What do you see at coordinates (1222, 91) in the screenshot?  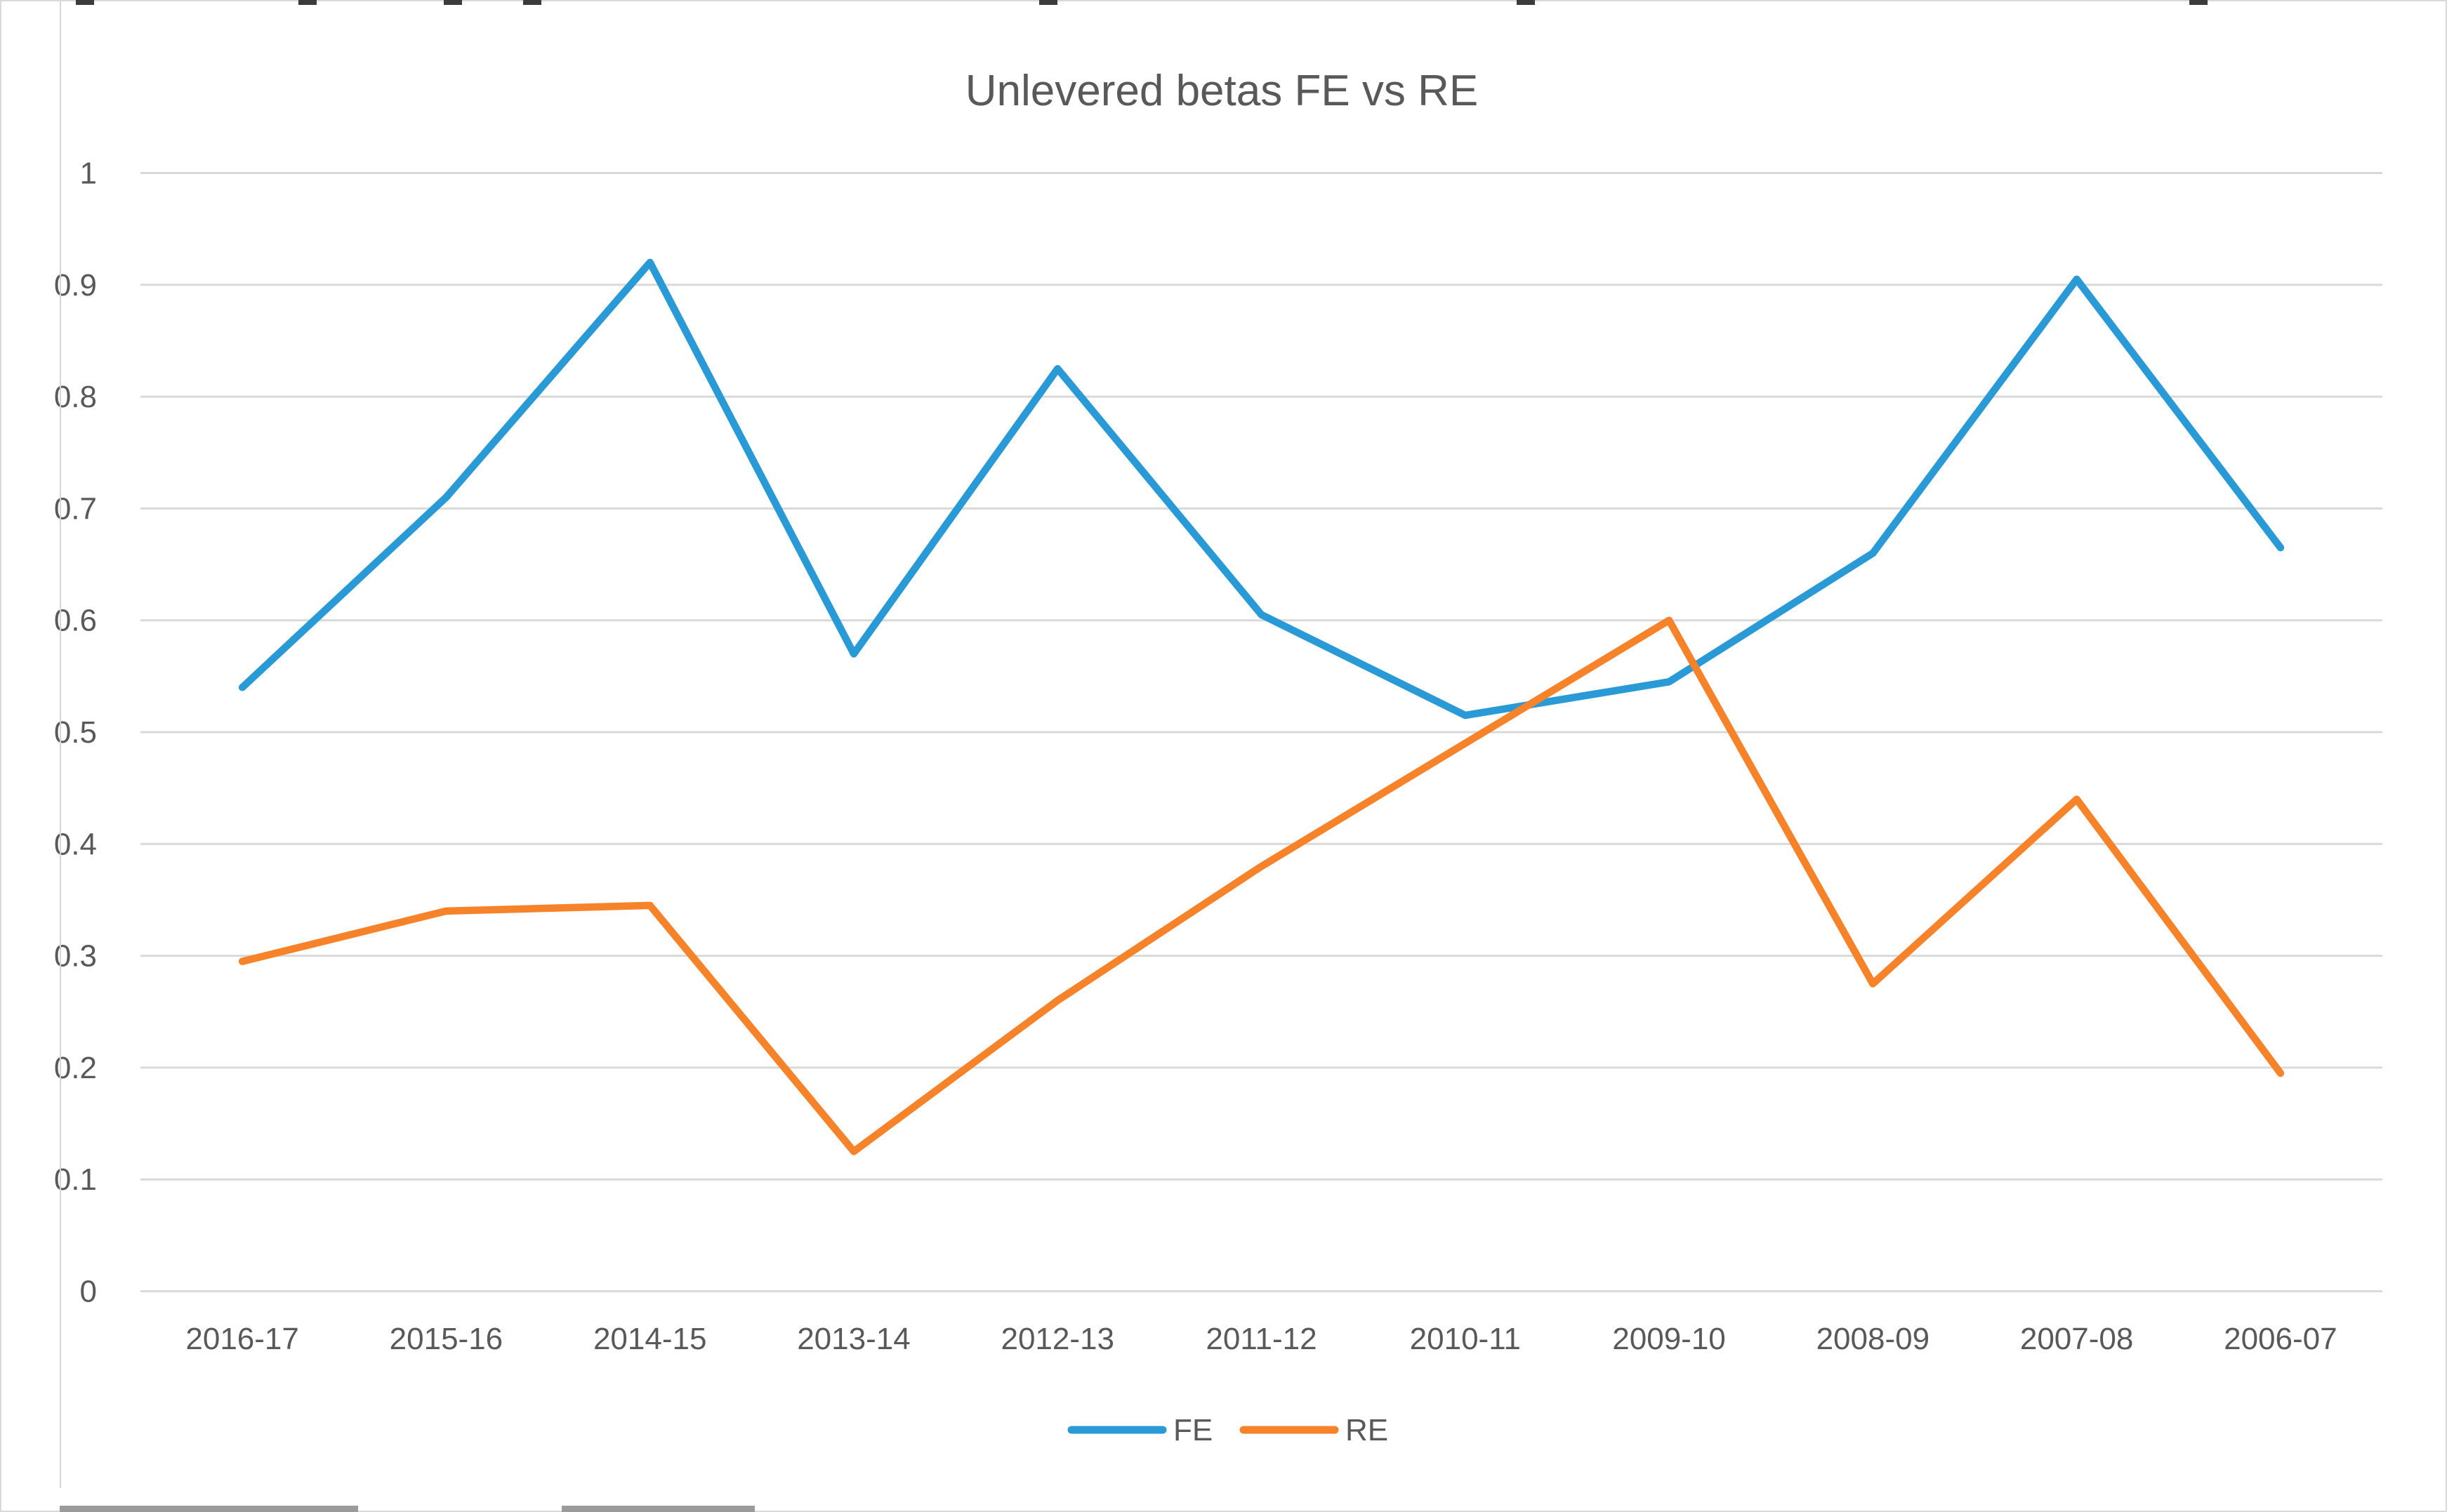 I see `chart-title: Unlevered betas FE vs RE` at bounding box center [1222, 91].